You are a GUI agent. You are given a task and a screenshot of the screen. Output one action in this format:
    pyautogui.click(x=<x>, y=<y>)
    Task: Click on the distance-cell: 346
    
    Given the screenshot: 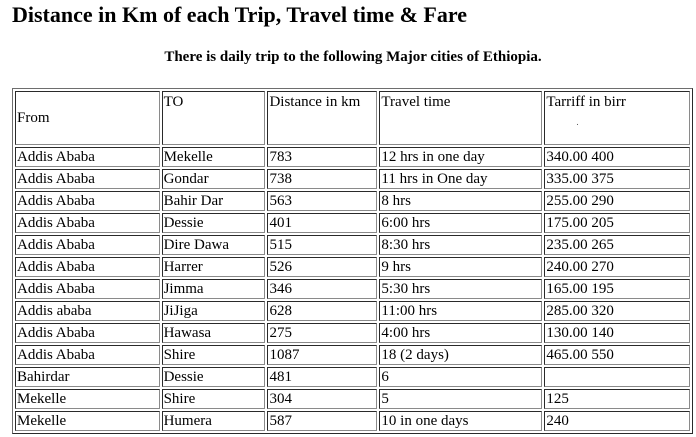 What is the action you would take?
    pyautogui.click(x=322, y=289)
    